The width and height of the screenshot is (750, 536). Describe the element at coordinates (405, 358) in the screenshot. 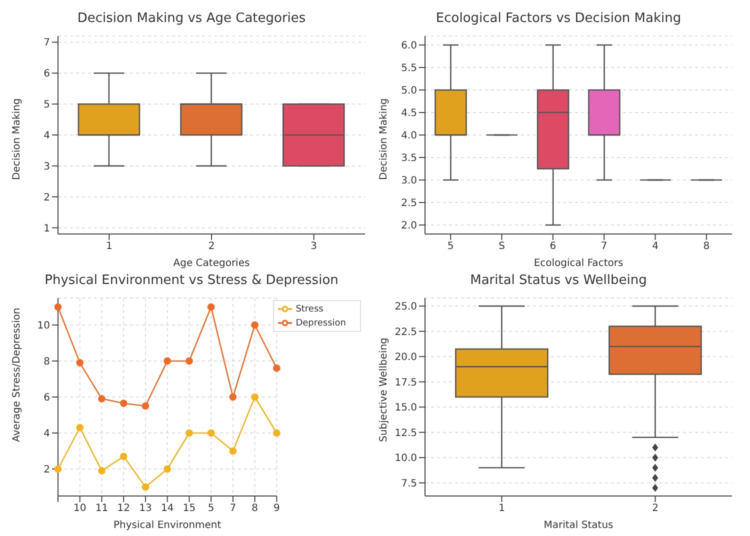

I see `y-tick-label: 20.0` at that location.